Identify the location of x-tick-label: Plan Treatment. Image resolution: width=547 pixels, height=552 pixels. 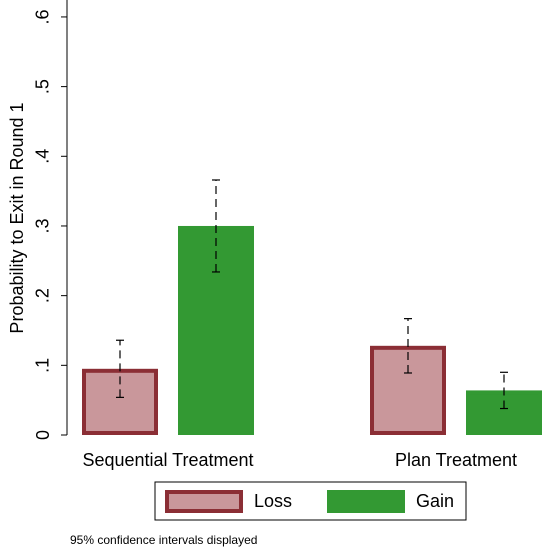
(456, 460).